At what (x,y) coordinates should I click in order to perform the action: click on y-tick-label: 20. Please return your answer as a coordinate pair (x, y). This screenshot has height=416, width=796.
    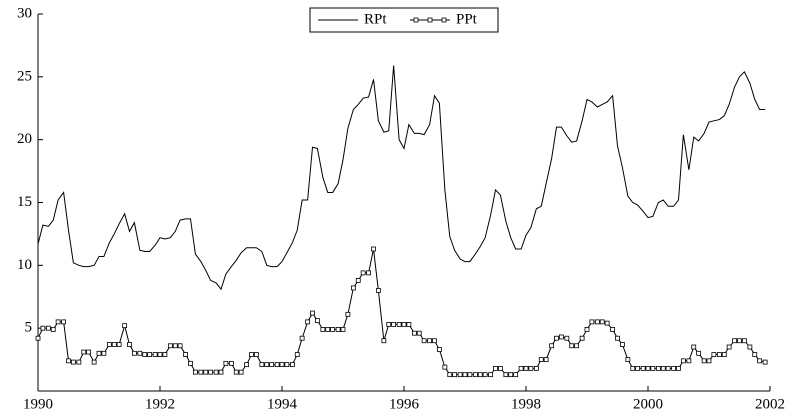
    Looking at the image, I should click on (24, 139).